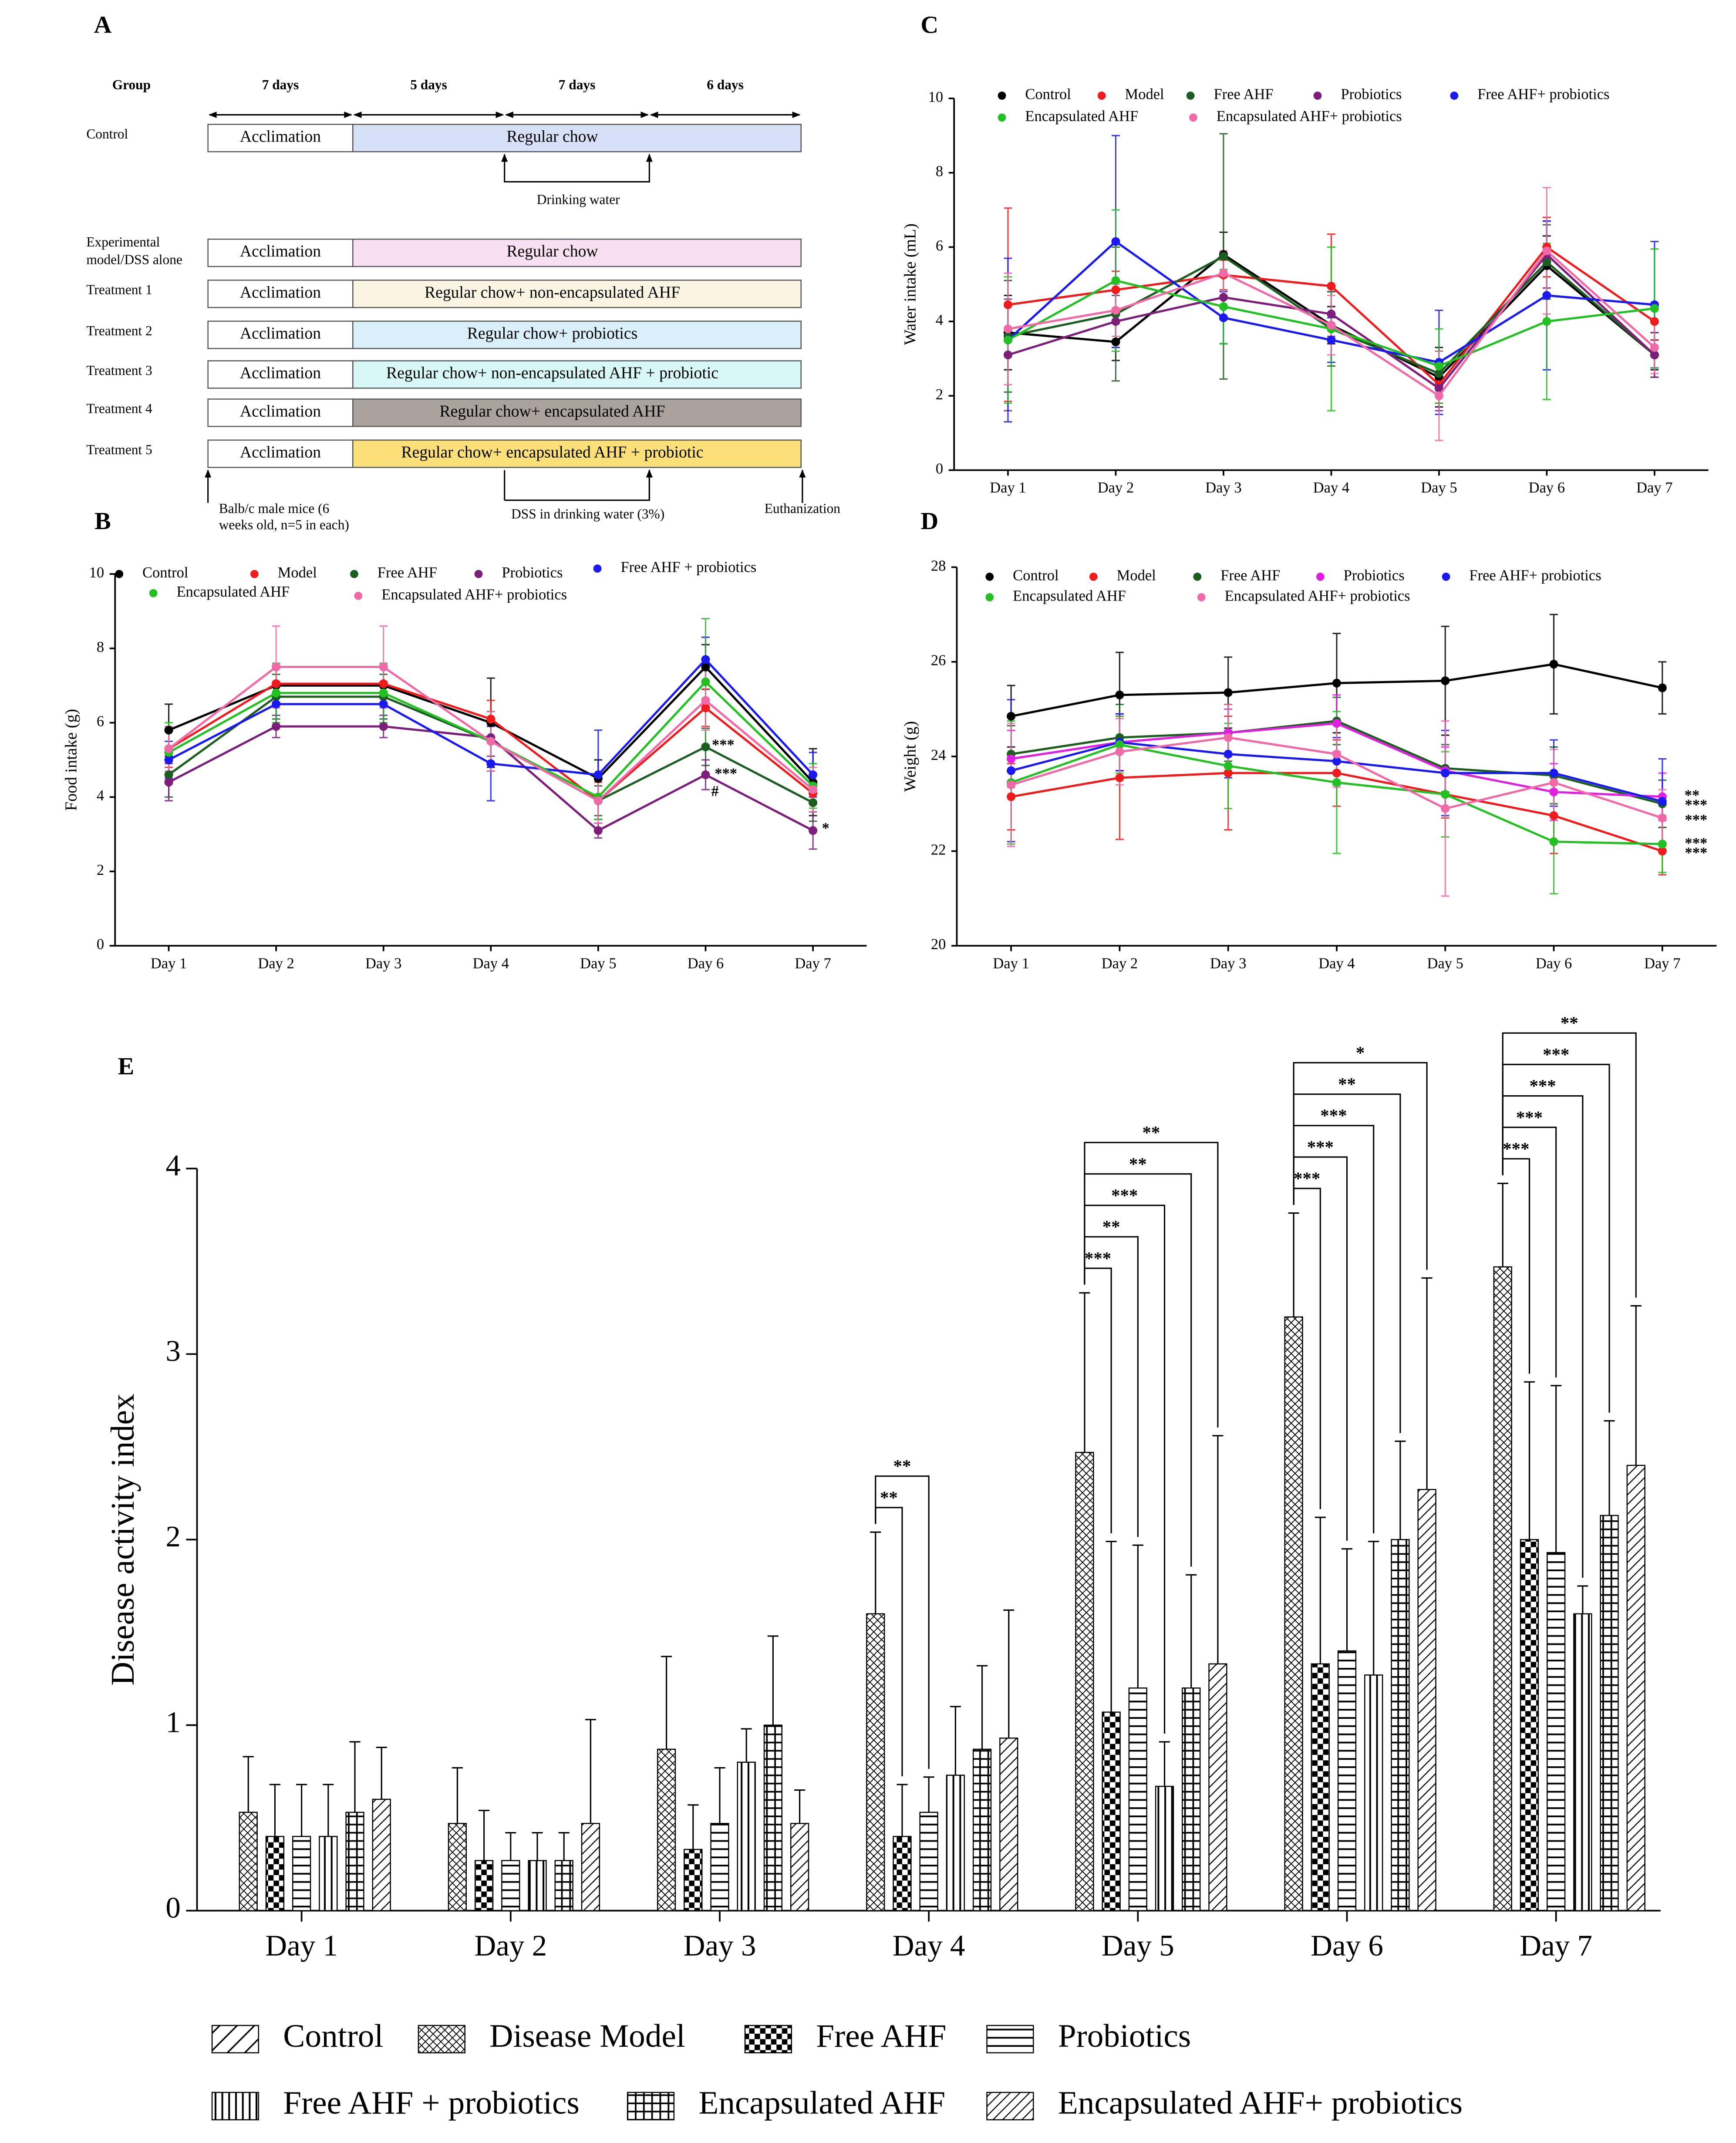 The height and width of the screenshot is (2143, 1736). I want to click on legend-label: Model, so click(297, 572).